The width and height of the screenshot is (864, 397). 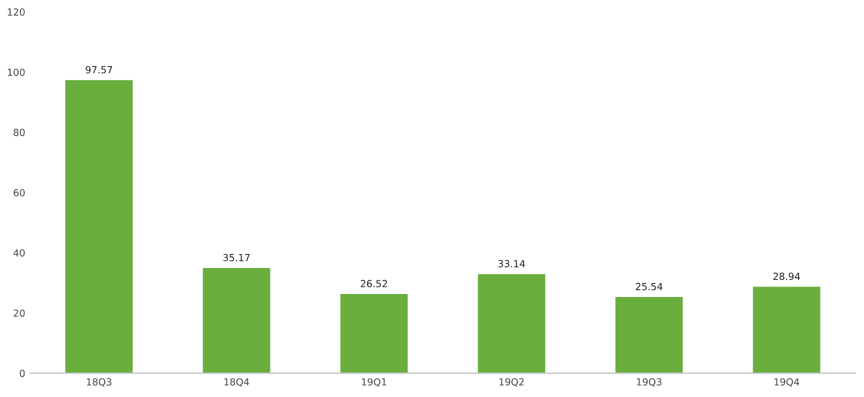 I want to click on x-tick-label: 19Q4, so click(x=787, y=382).